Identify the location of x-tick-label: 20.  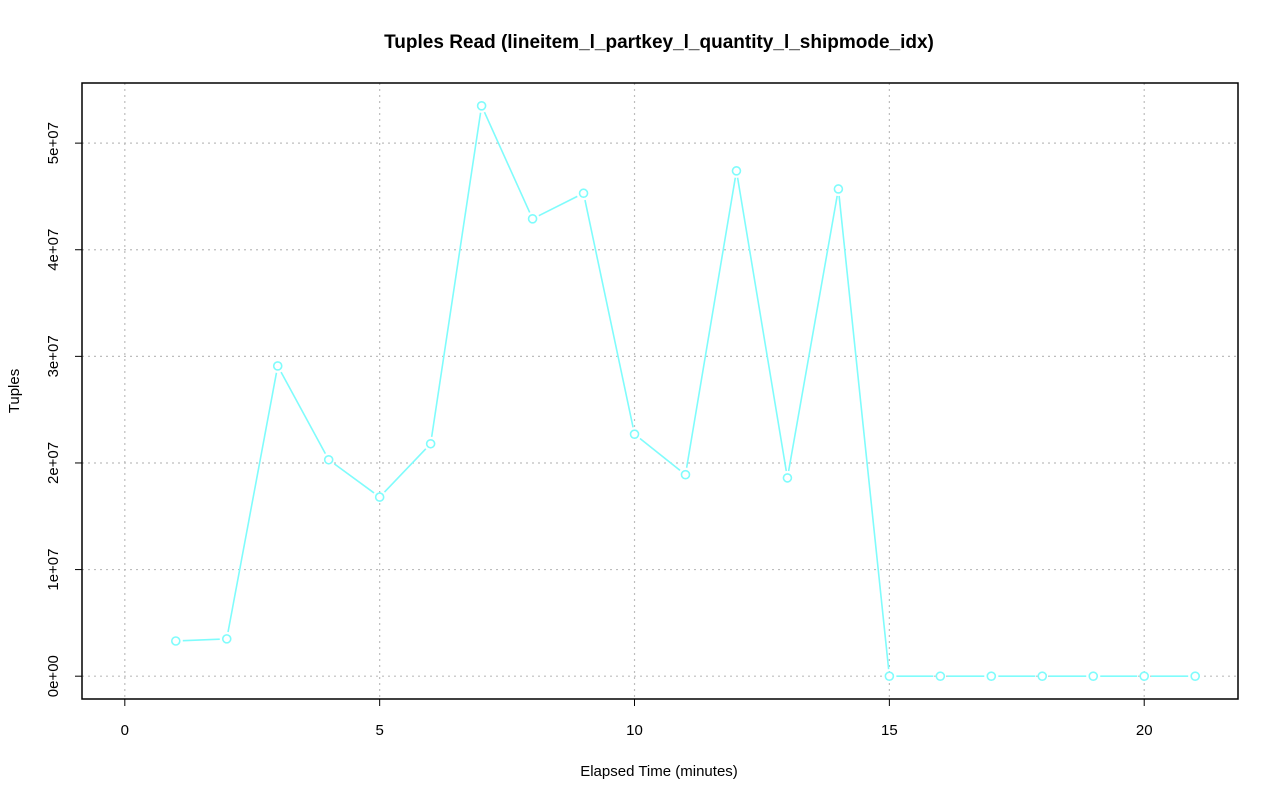
(1144, 730).